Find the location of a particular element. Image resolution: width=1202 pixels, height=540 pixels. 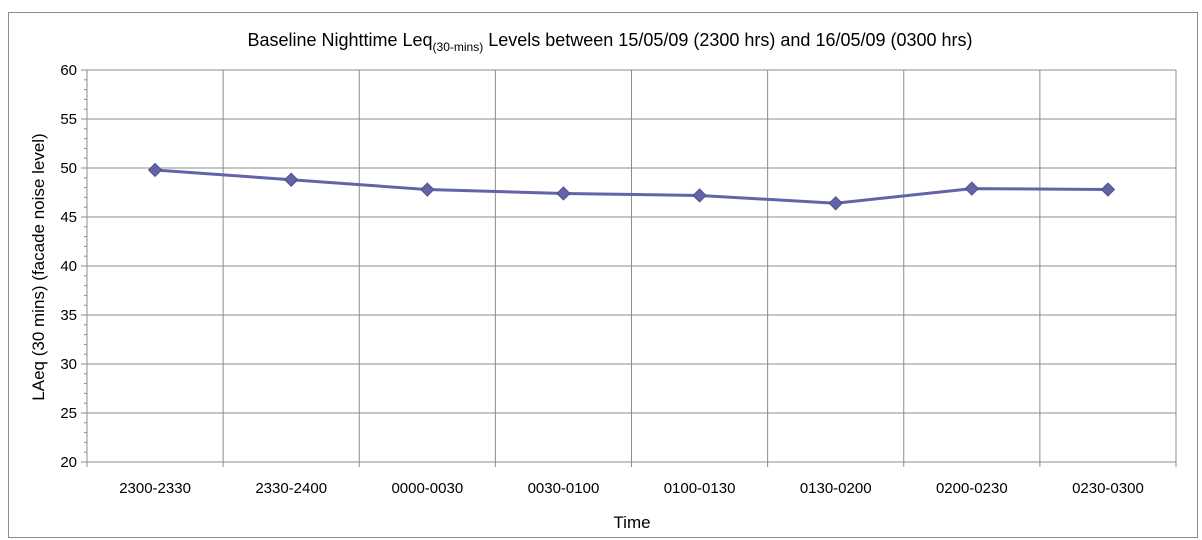

x-tick-label: 0100-0130 is located at coordinates (700, 488).